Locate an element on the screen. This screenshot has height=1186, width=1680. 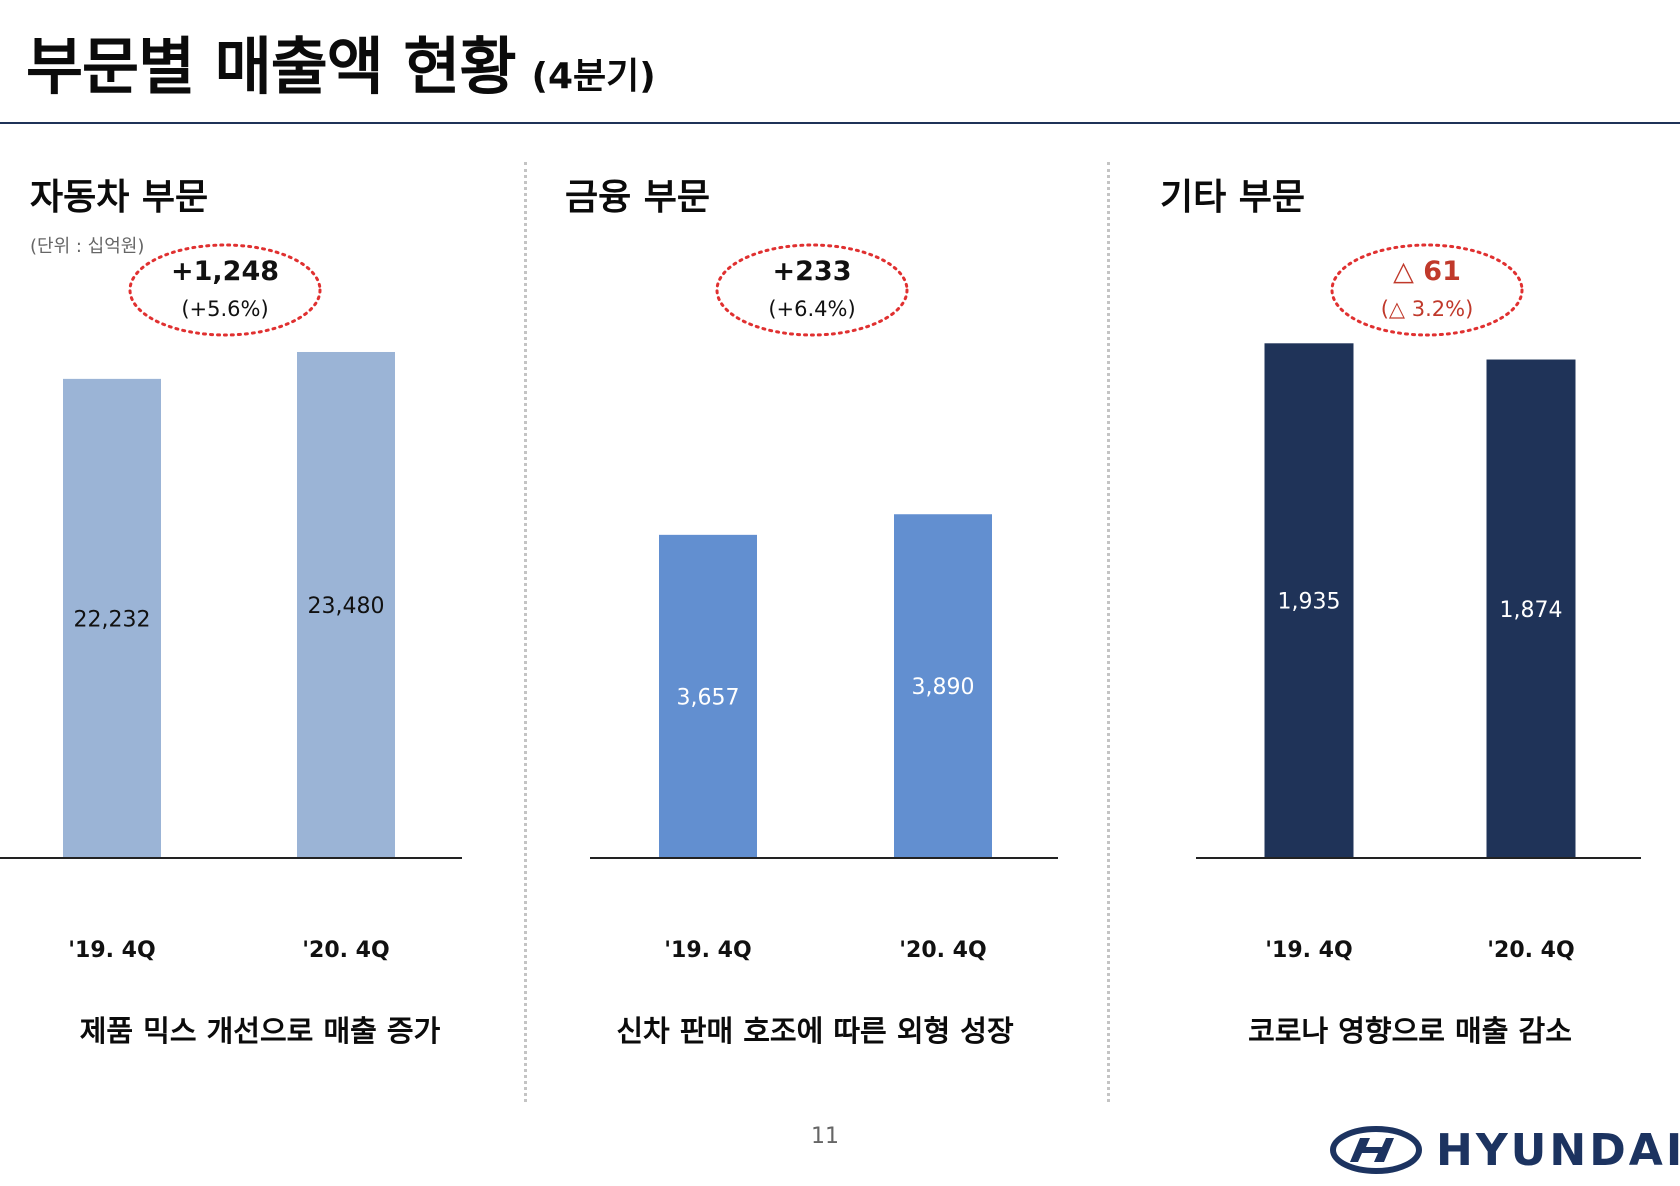
bar-value-label: 23,480 is located at coordinates (346, 606).